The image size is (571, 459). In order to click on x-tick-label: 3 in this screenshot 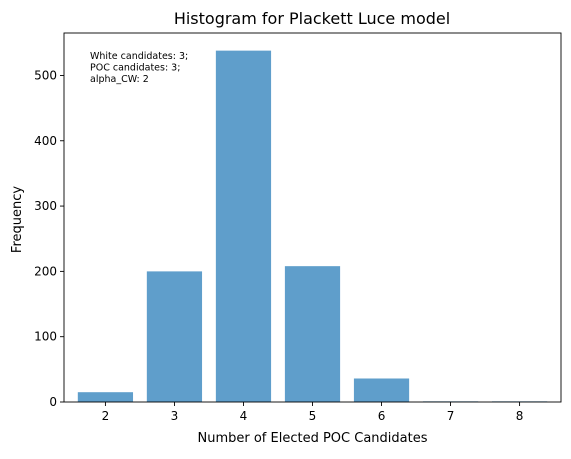, I will do `click(175, 416)`.